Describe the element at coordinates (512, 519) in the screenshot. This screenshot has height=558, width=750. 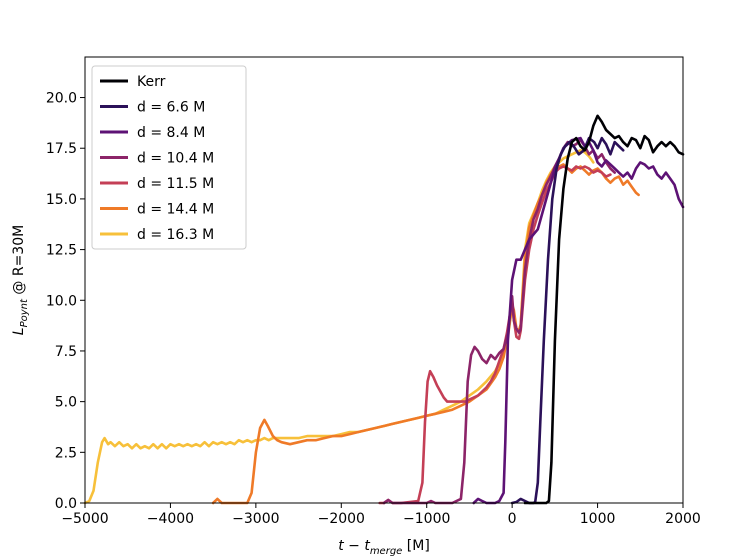
I see `x-tick-label: 0` at that location.